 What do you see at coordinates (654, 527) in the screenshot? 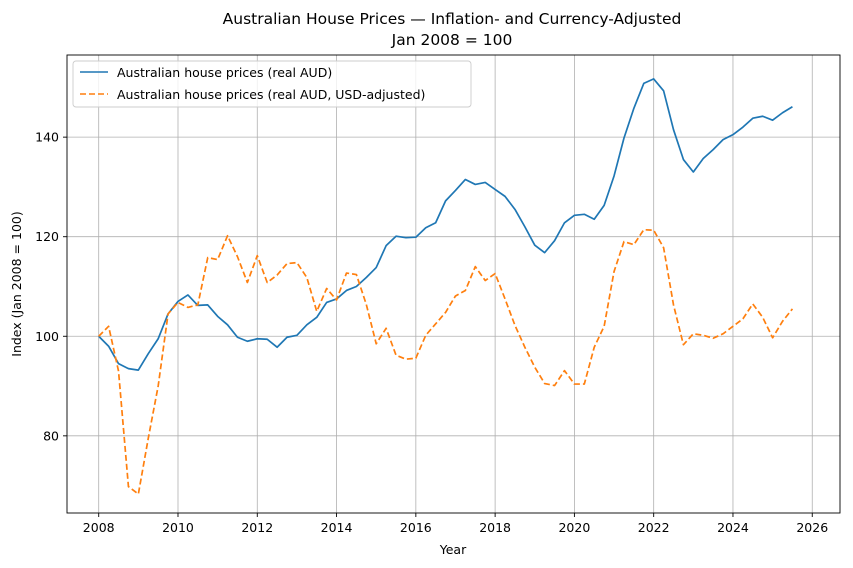
I see `x-tick-label: 2022` at bounding box center [654, 527].